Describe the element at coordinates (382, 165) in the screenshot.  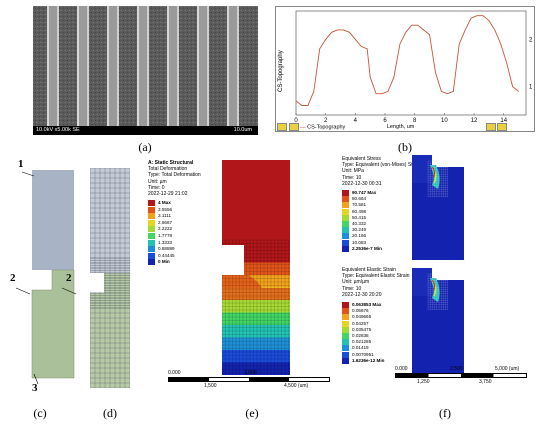
I see `info-line: Type: Equivalent (von-Mises) Stress` at that location.